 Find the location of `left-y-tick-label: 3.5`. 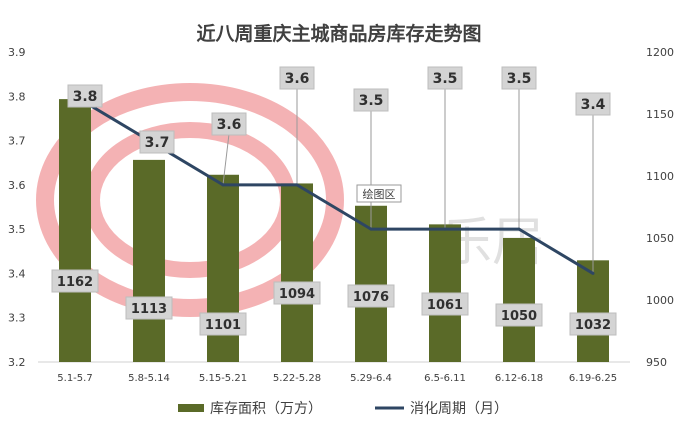

left-y-tick-label: 3.5 is located at coordinates (17, 229).